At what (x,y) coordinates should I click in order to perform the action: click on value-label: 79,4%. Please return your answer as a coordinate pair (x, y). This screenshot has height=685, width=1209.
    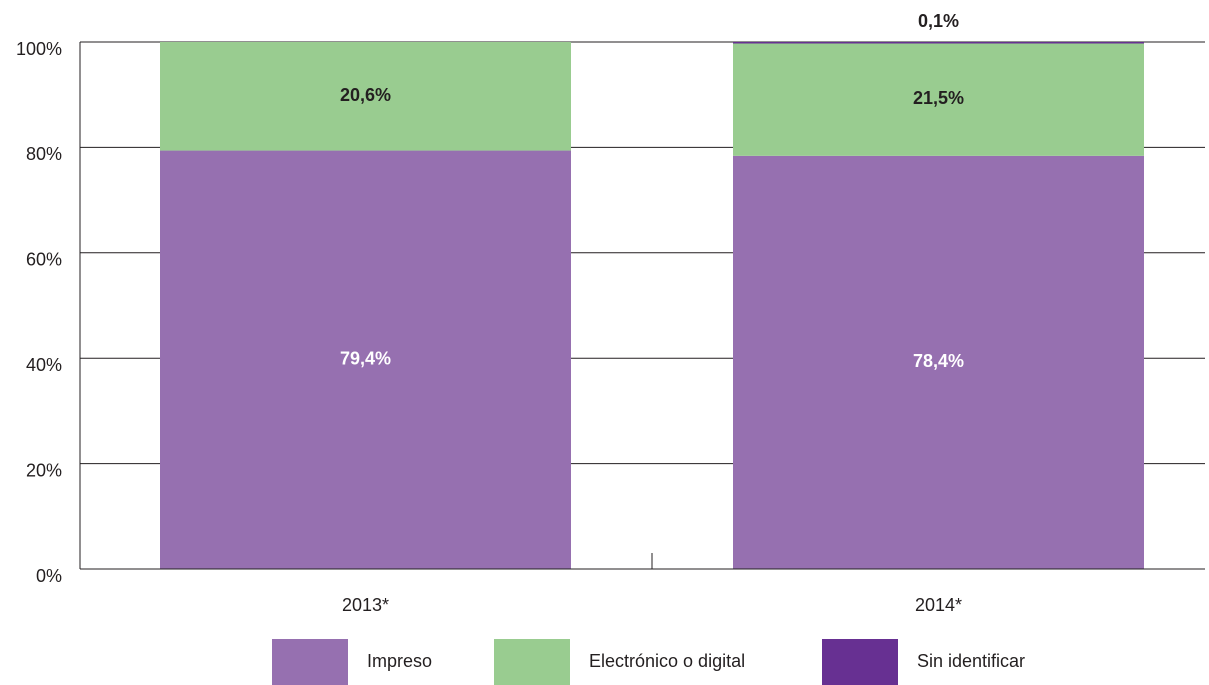
    Looking at the image, I should click on (365, 359).